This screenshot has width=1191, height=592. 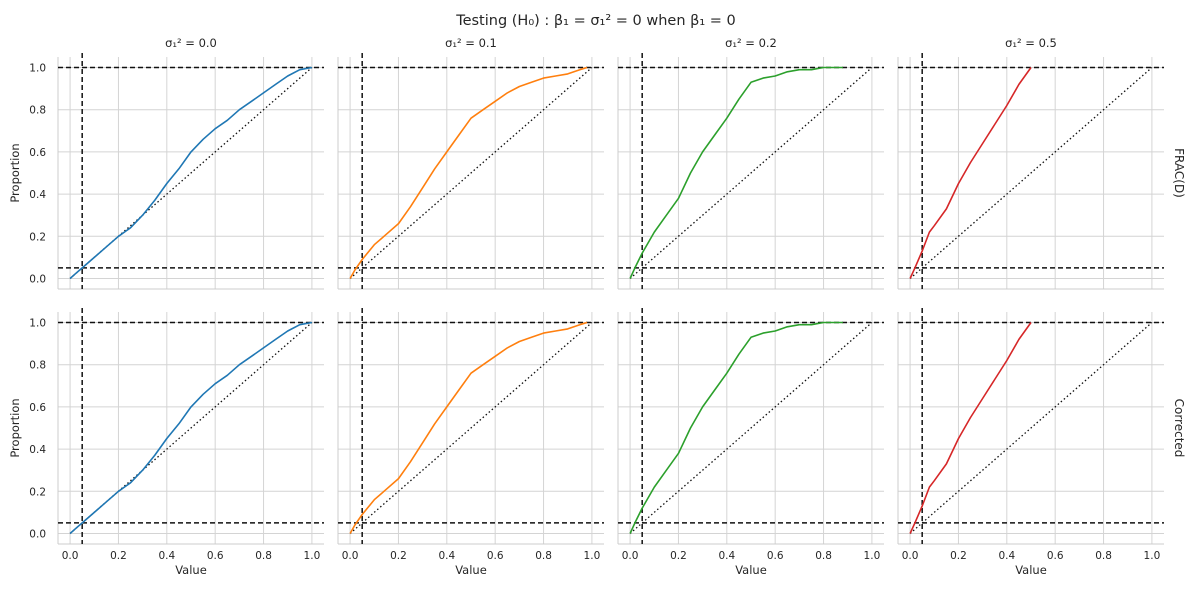 What do you see at coordinates (1179, 173) in the screenshot?
I see `row-label: FRAC(D)` at bounding box center [1179, 173].